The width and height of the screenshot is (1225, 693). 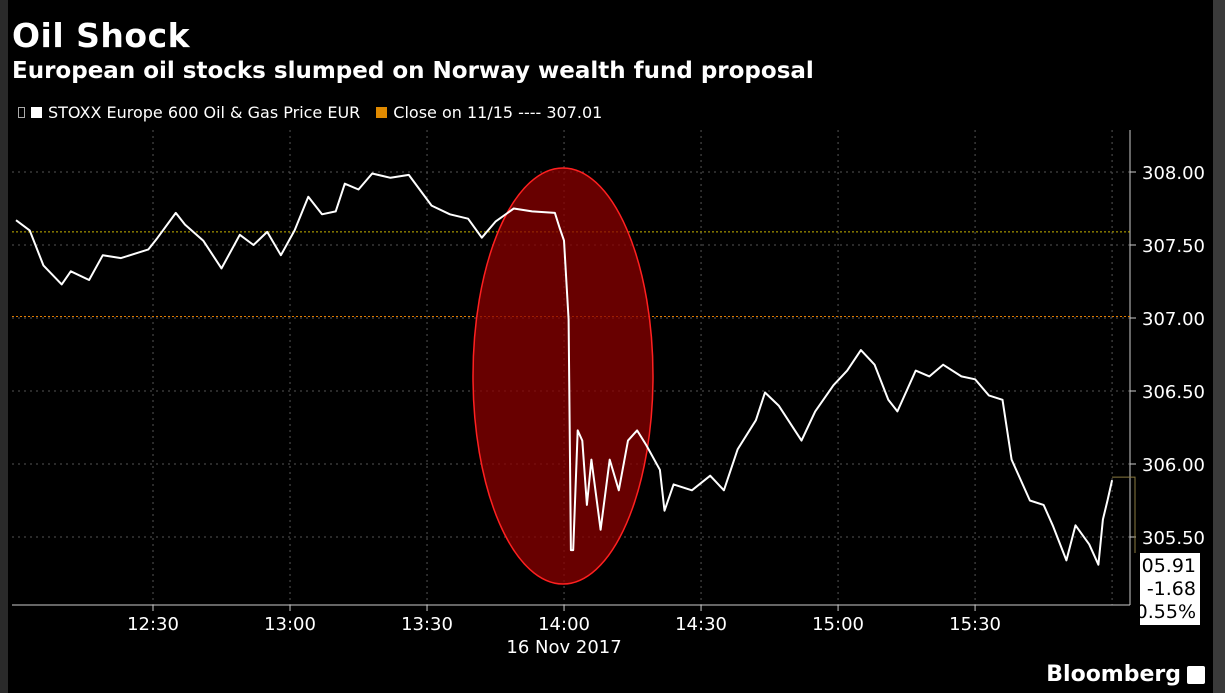 What do you see at coordinates (1113, 674) in the screenshot?
I see `brand-label: Bloomberg` at bounding box center [1113, 674].